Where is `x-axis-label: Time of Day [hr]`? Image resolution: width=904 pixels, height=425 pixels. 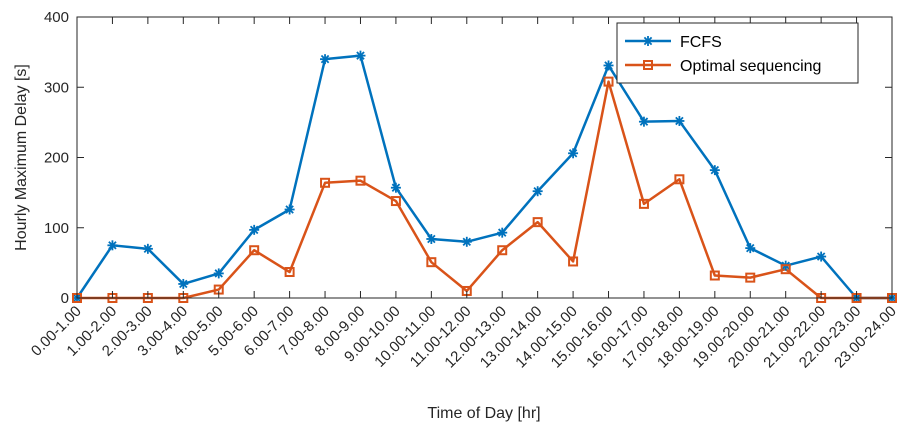 x-axis-label: Time of Day [hr] is located at coordinates (483, 413).